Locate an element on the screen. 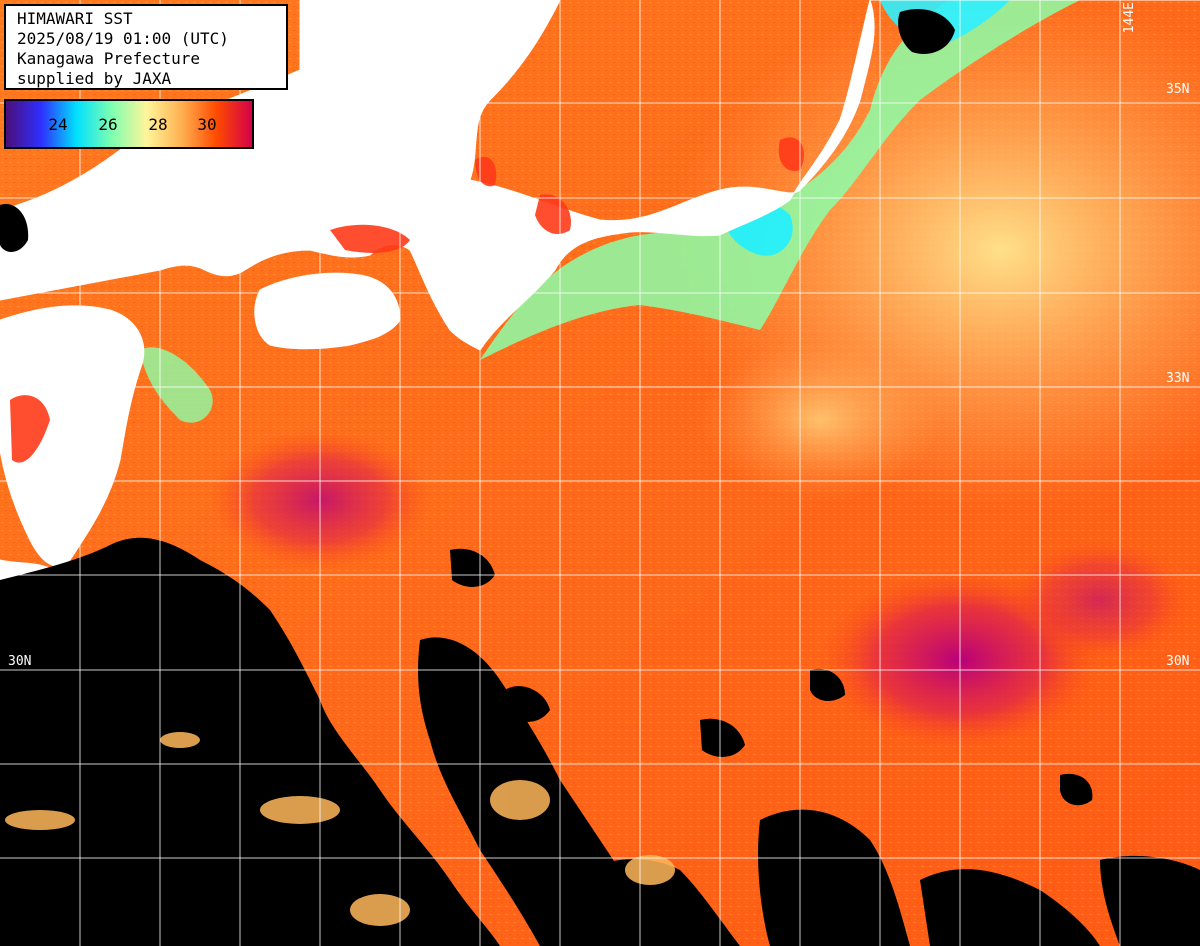  lon-label-144e: 144E is located at coordinates (1129, 18).